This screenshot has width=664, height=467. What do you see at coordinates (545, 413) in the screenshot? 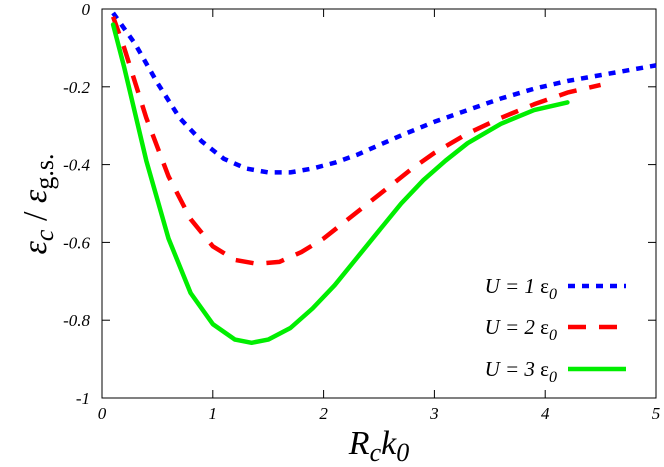
I see `x-tick-label: 4` at bounding box center [545, 413].